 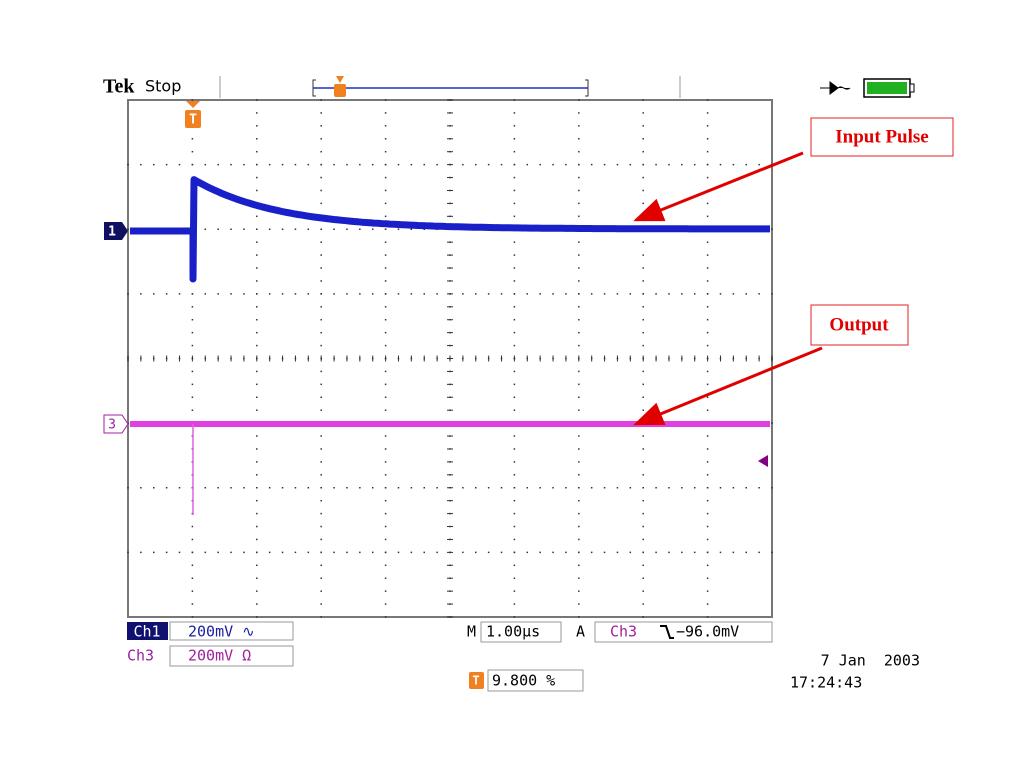 What do you see at coordinates (912, 88) in the screenshot?
I see `battery-tip` at bounding box center [912, 88].